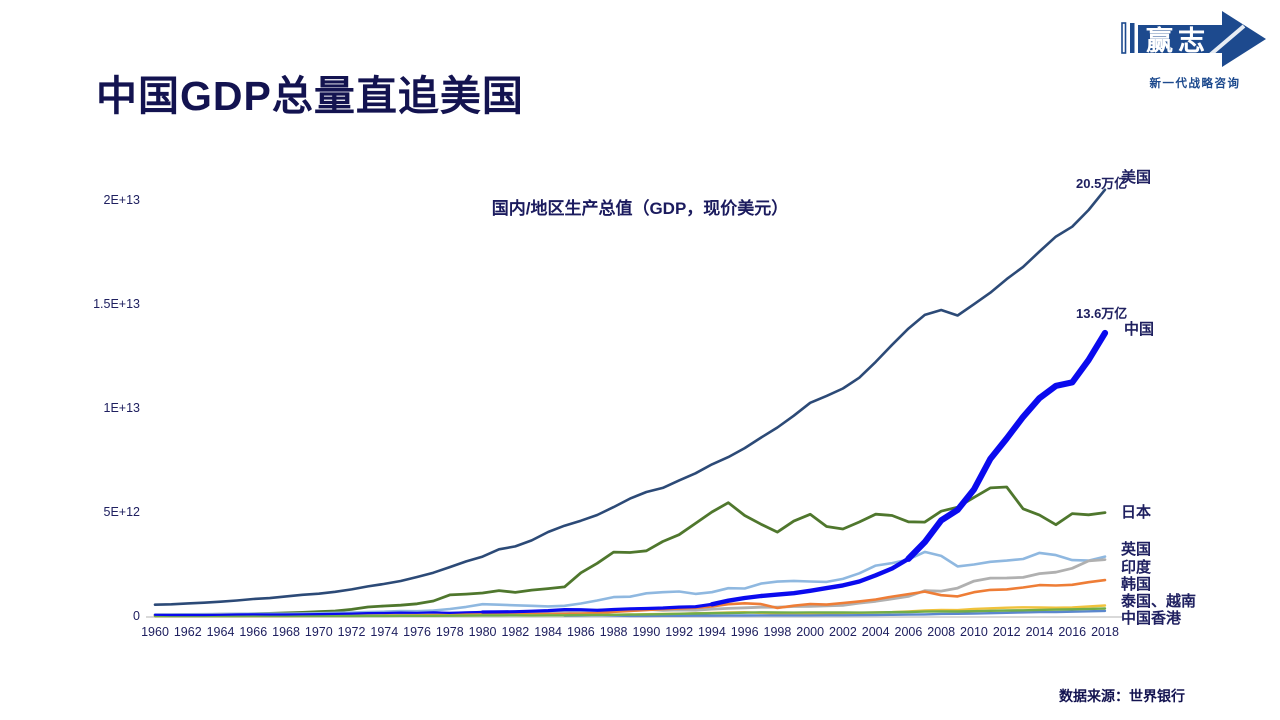 The height and width of the screenshot is (720, 1280). What do you see at coordinates (136, 616) in the screenshot?
I see `y-tick-label: 0` at bounding box center [136, 616].